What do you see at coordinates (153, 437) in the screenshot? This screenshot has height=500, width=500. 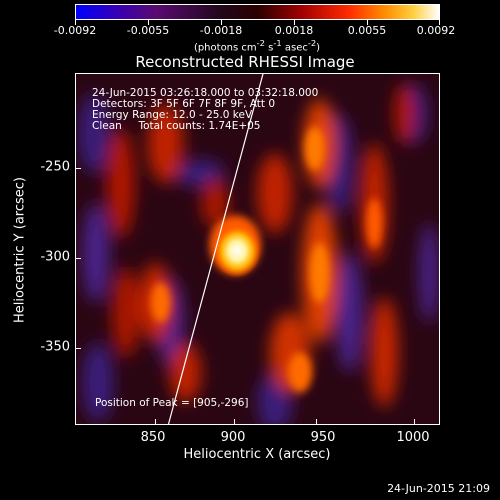 I see `x-tick-label: 850` at bounding box center [153, 437].